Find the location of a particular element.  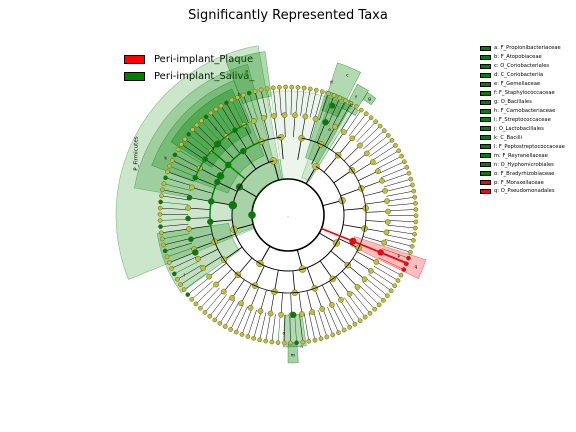

clade-letter-f: f is located at coordinates (356, 98).